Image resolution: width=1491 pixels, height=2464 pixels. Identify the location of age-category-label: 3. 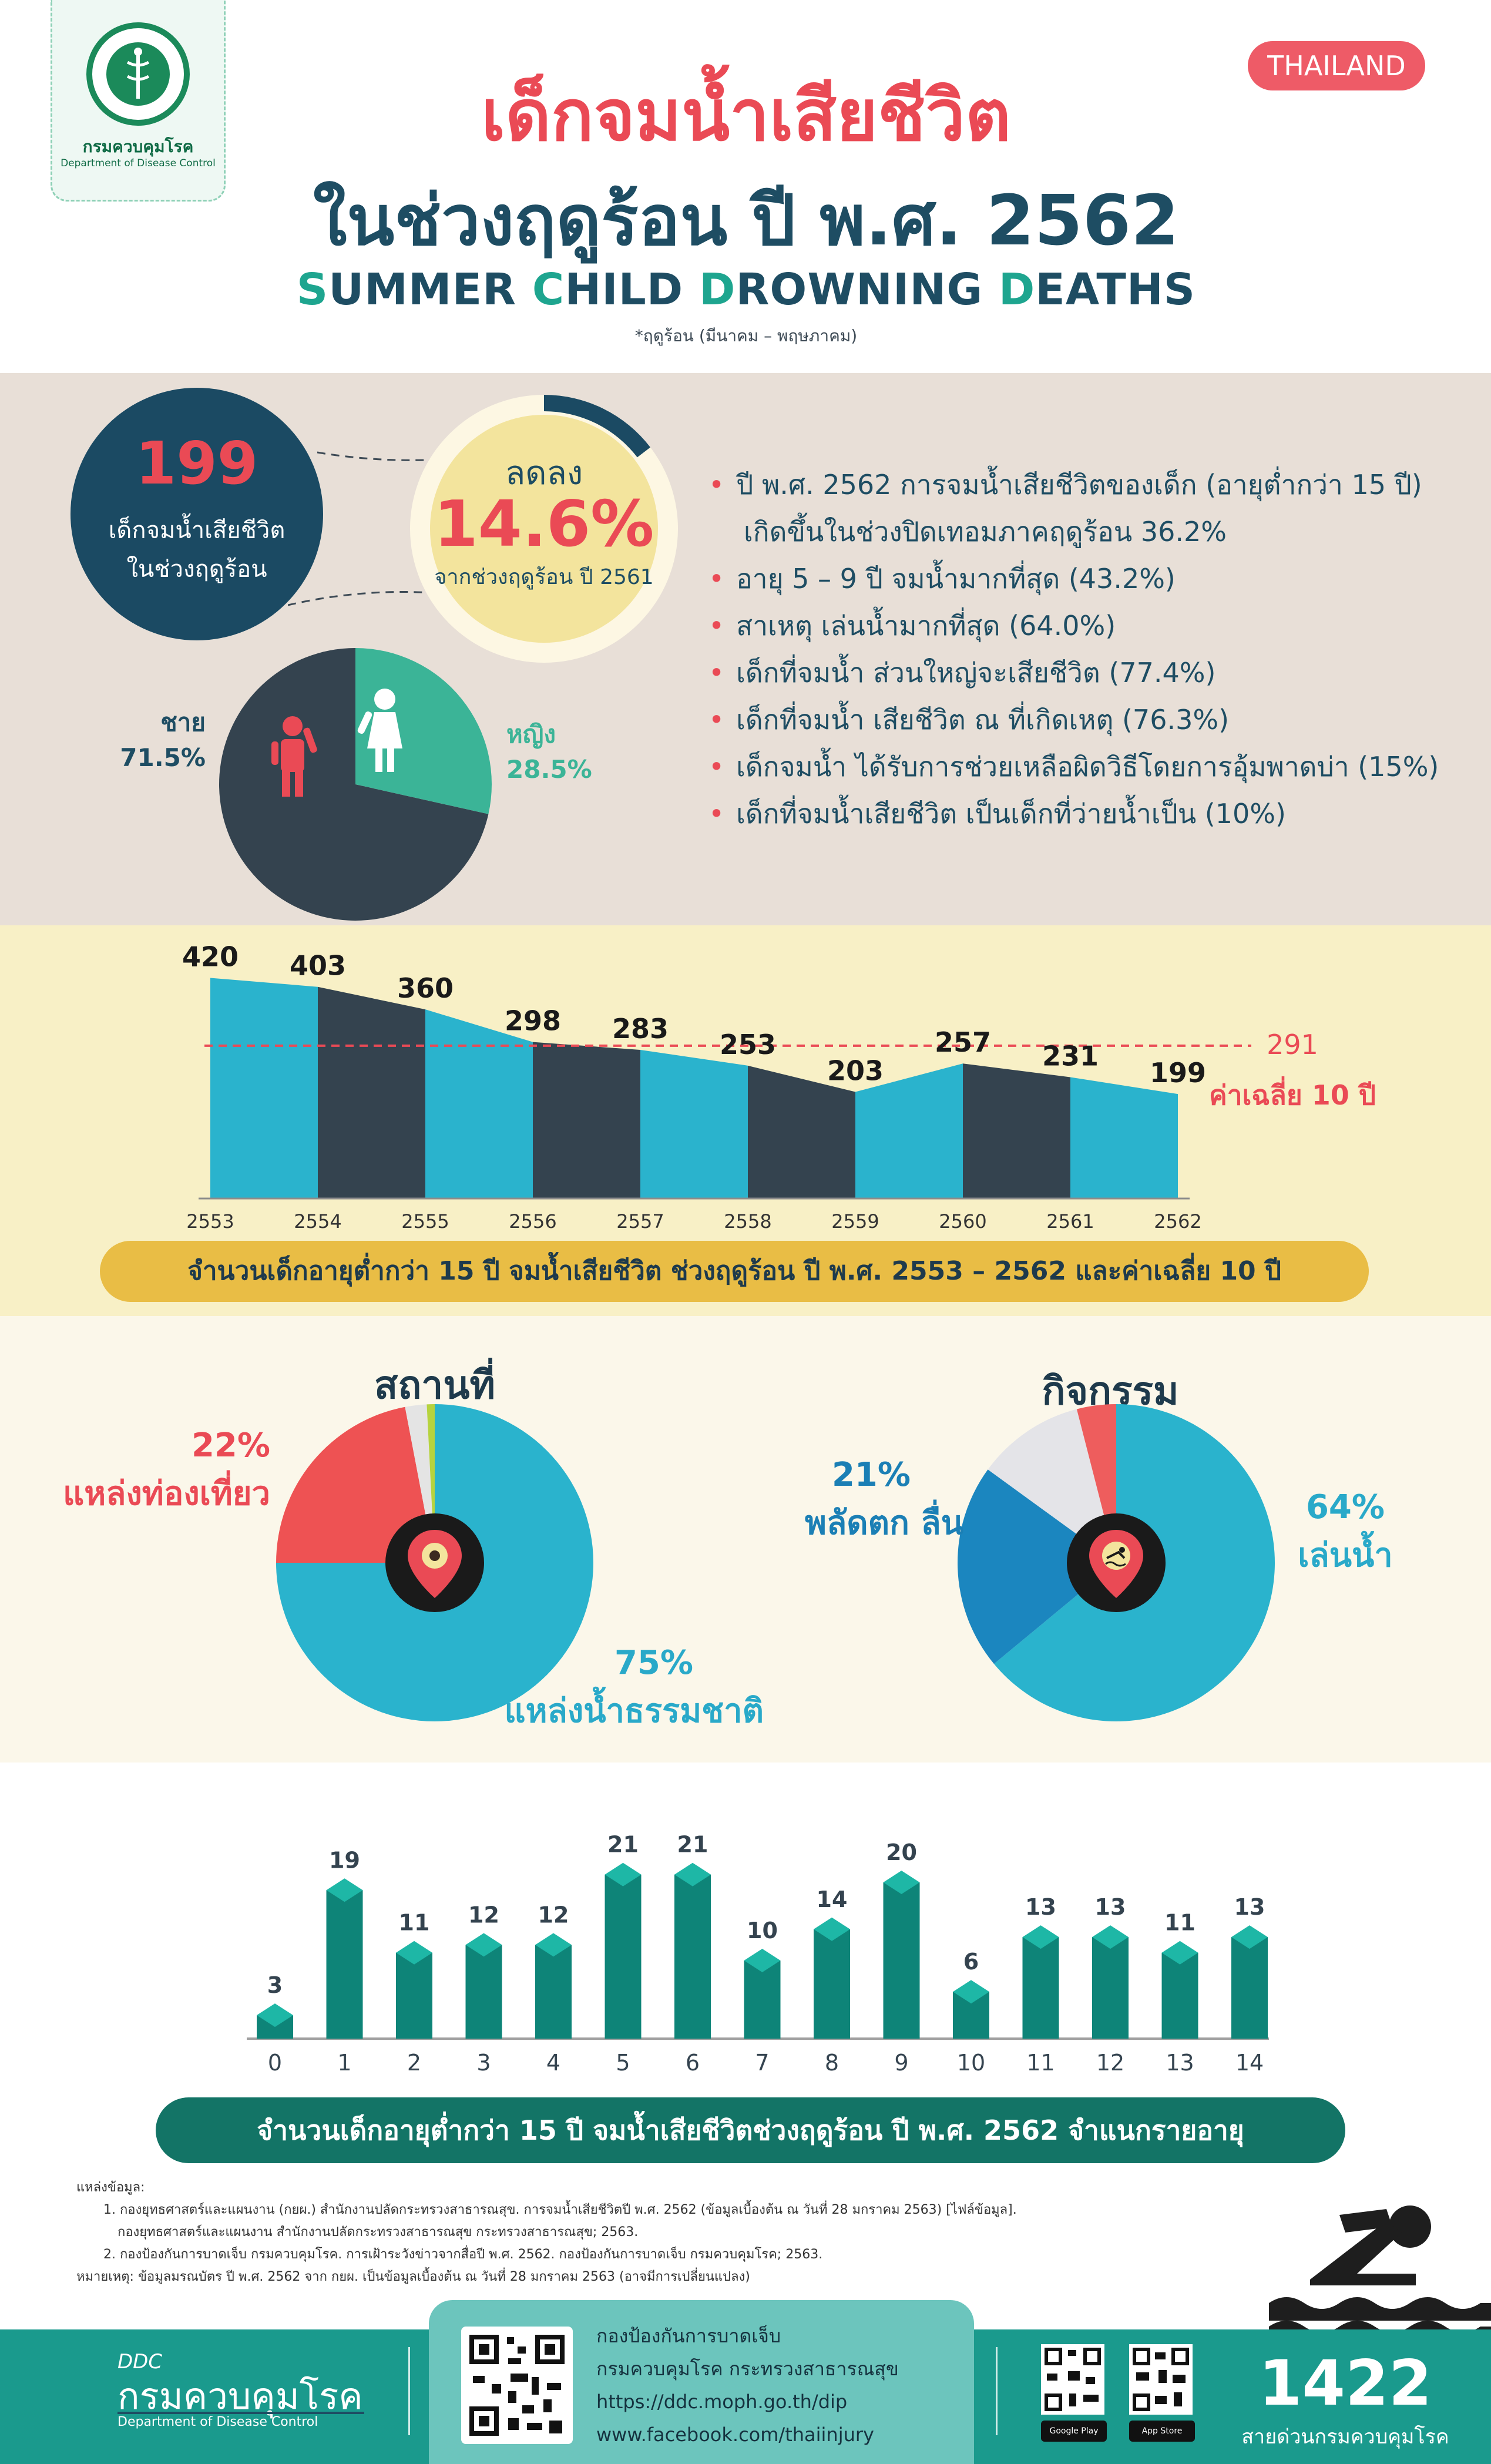
(483, 2063).